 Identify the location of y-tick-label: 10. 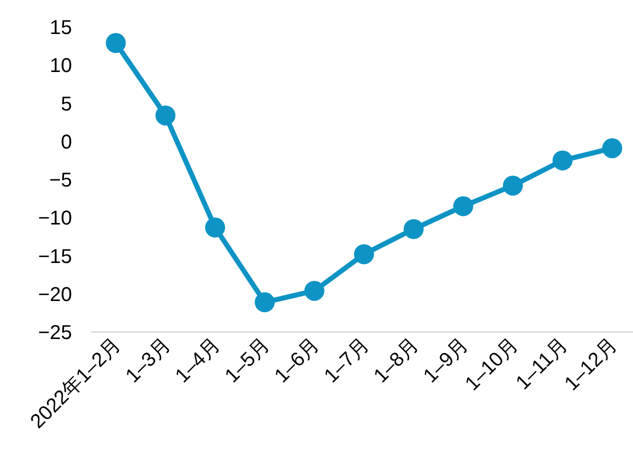
(61, 66).